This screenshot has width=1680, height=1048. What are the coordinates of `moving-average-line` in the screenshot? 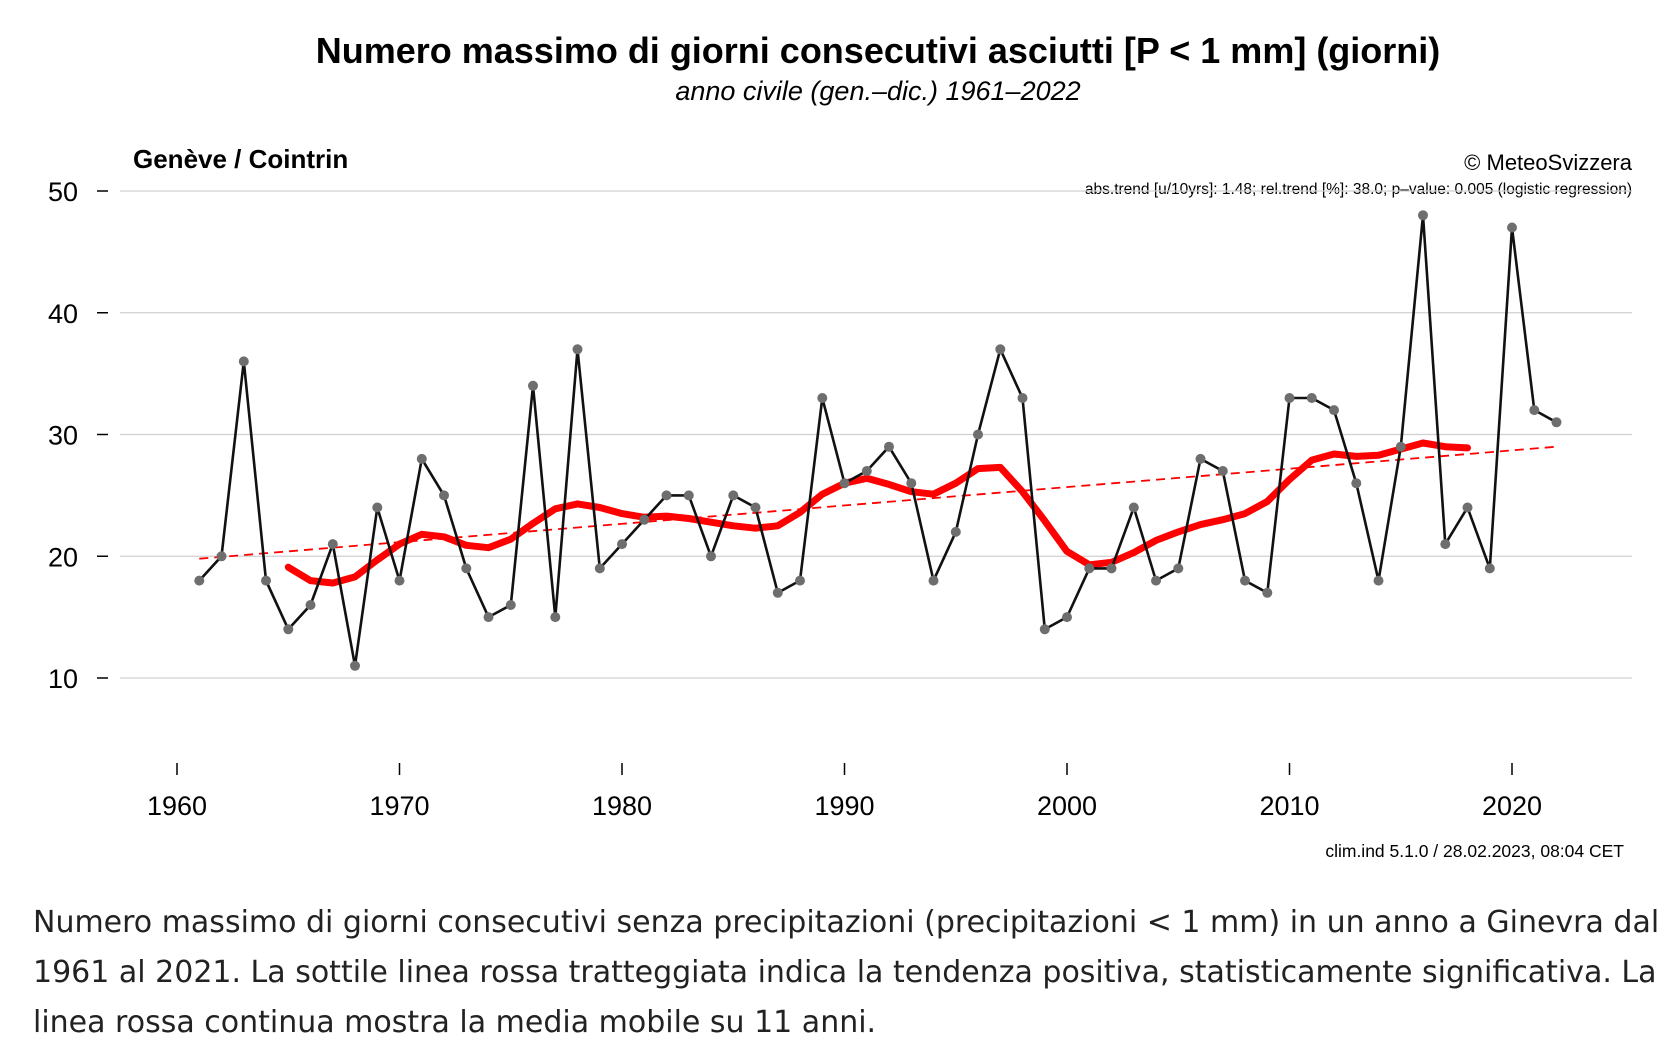 It's located at (877, 513).